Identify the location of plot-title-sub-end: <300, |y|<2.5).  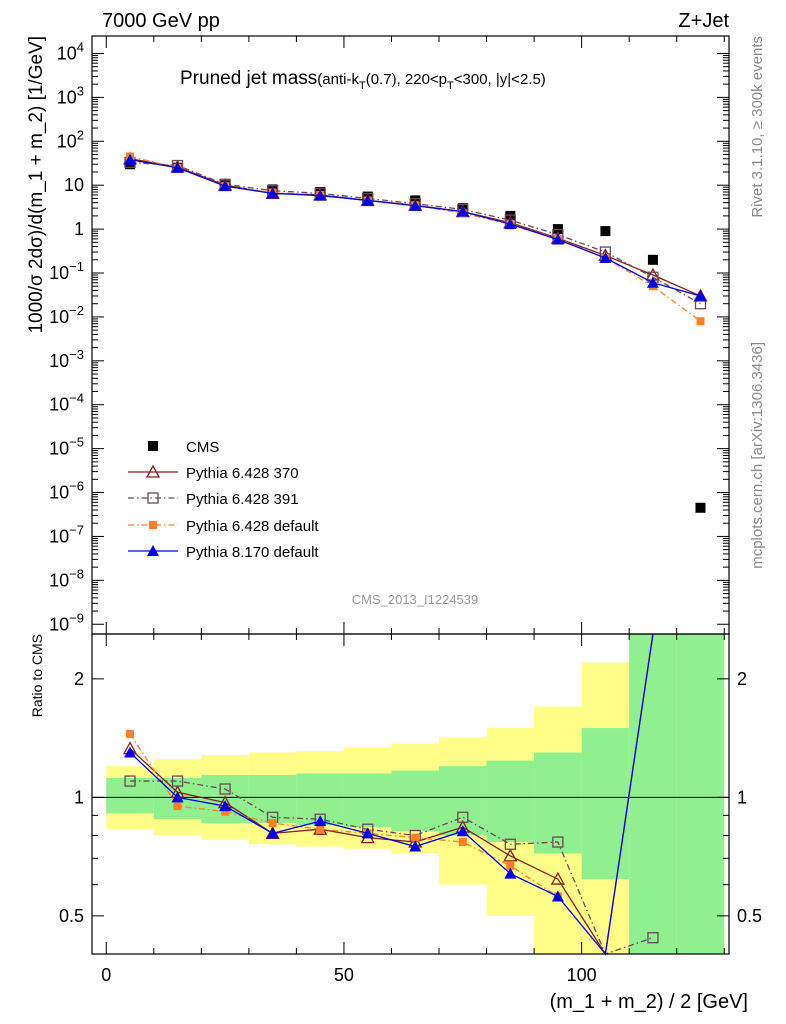
(500, 79).